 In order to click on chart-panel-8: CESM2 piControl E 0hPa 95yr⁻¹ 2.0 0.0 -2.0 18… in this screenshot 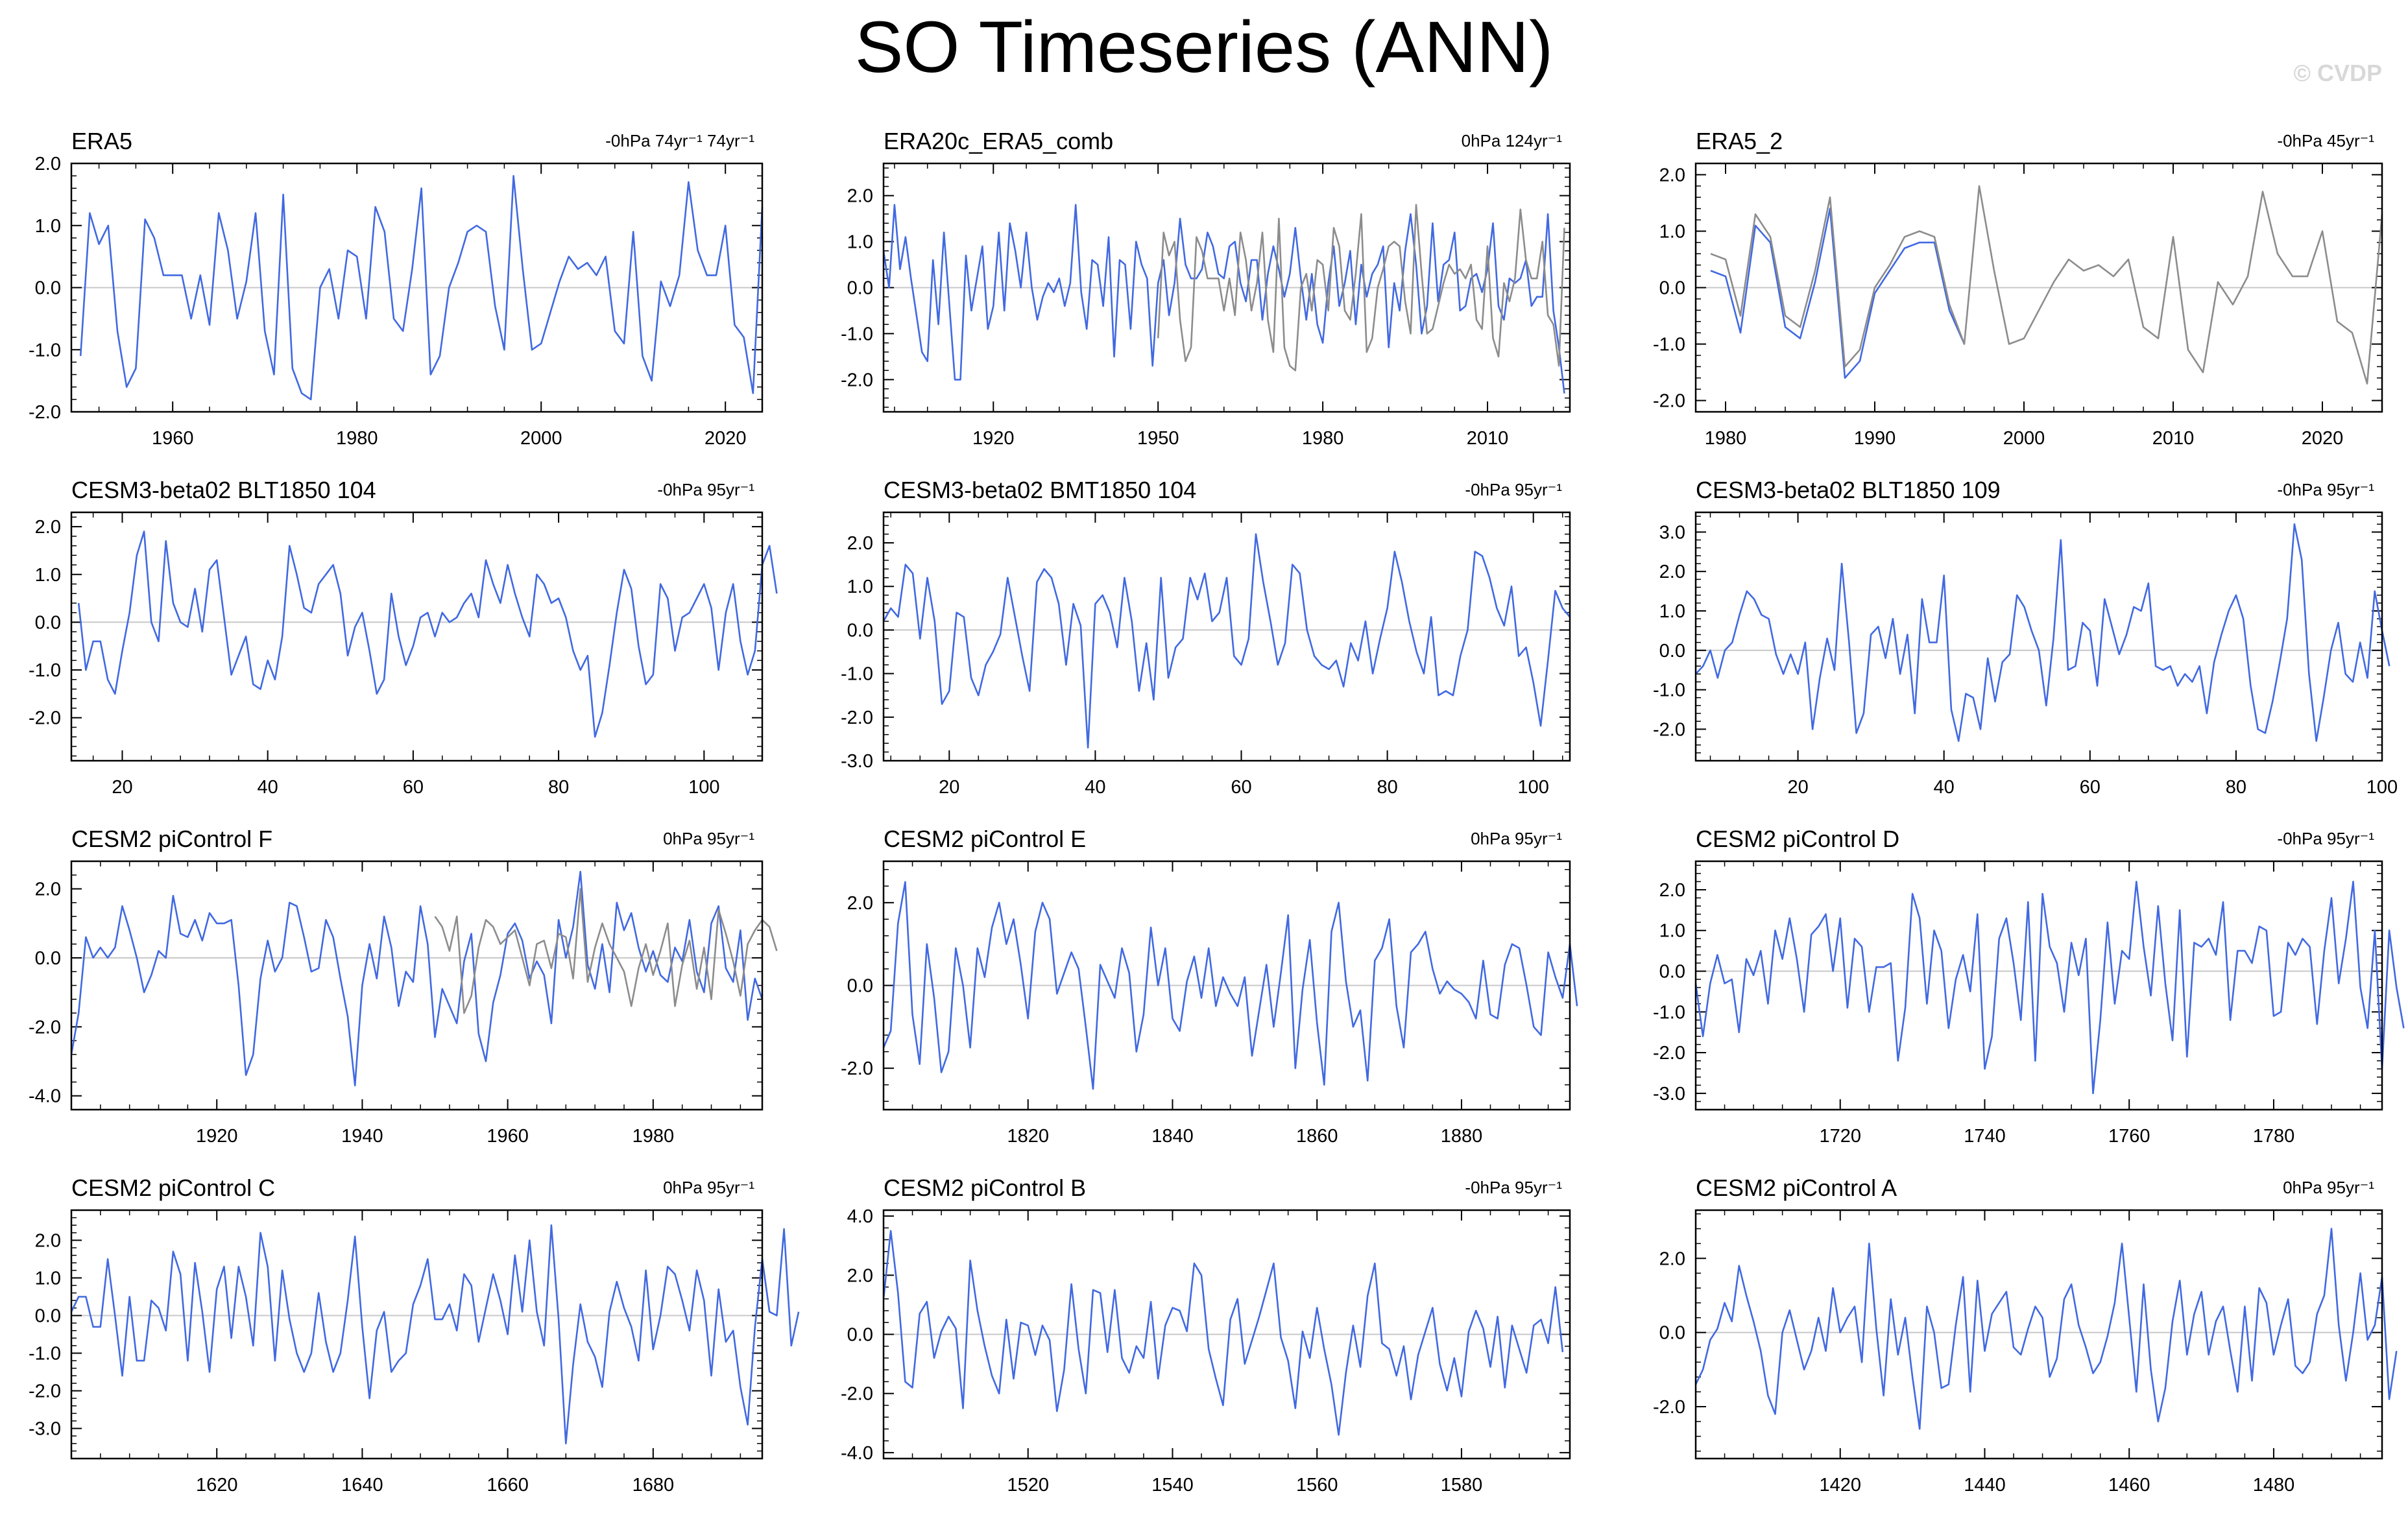, I will do `click(1209, 986)`.